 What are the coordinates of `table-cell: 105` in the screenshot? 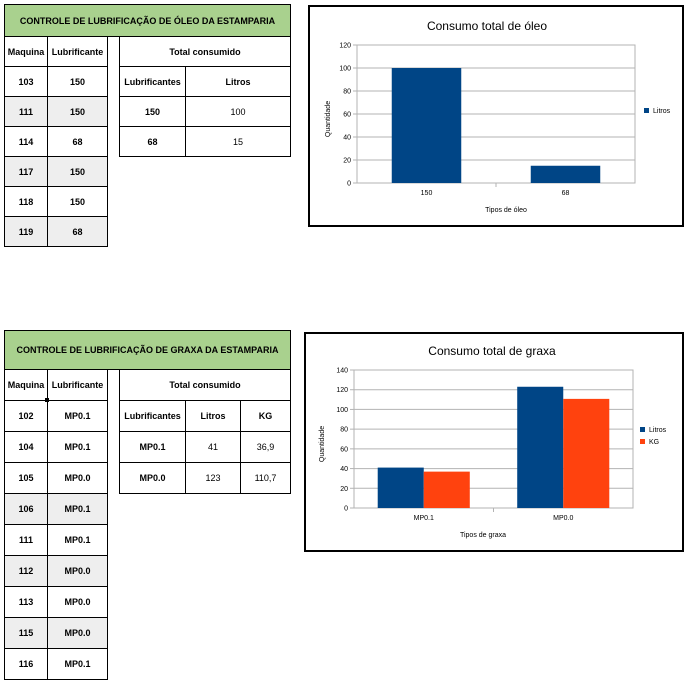 It's located at (26, 478).